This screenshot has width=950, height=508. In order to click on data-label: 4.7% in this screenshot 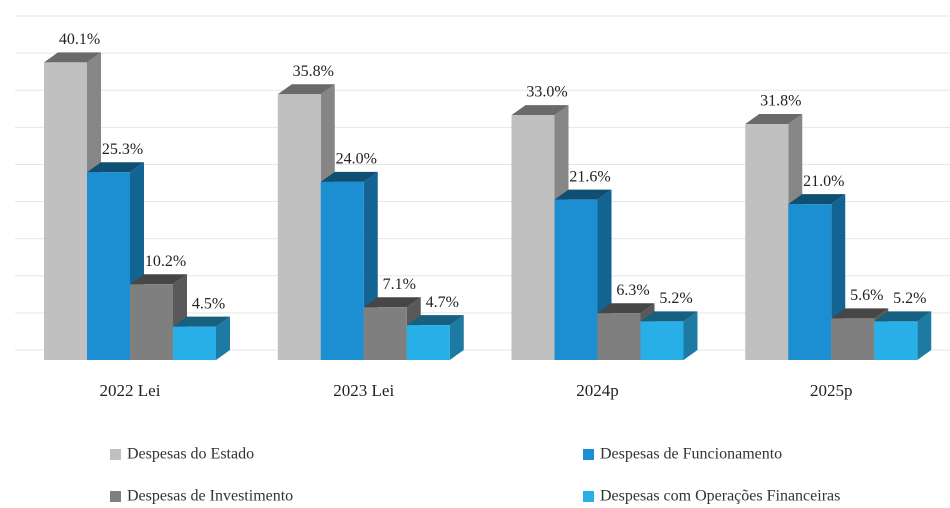, I will do `click(442, 302)`.